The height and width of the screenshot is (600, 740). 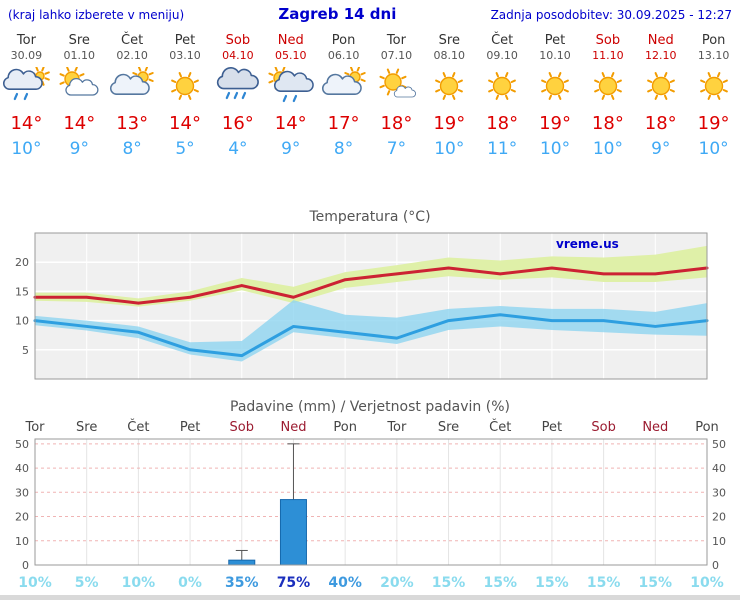 I want to click on day-column-09-10: Čet 09.10 18° 11°, so click(x=502, y=106).